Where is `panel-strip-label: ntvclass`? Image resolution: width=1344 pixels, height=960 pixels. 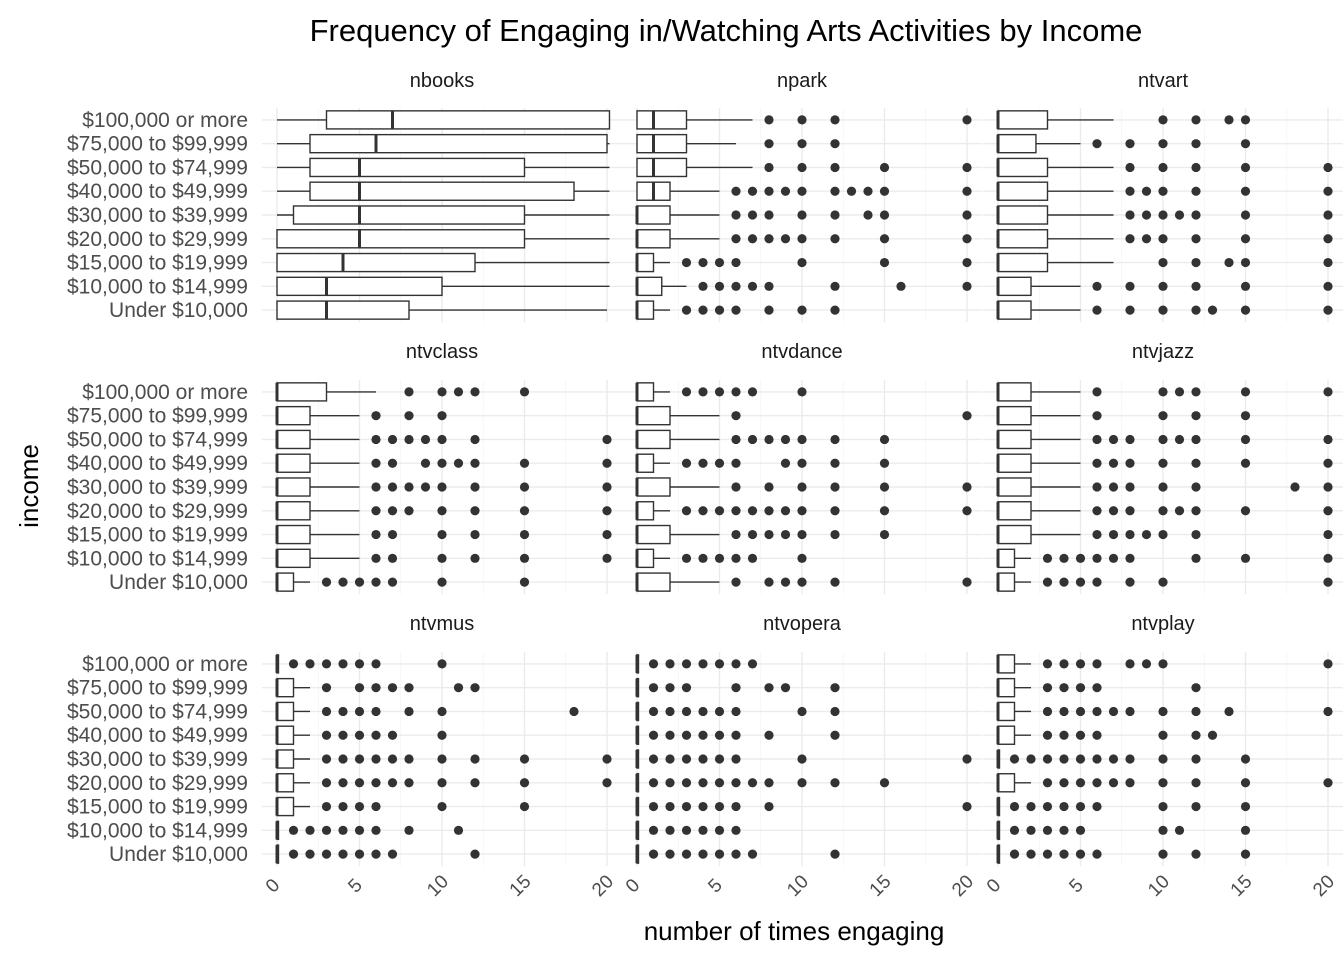 panel-strip-label: ntvclass is located at coordinates (442, 352).